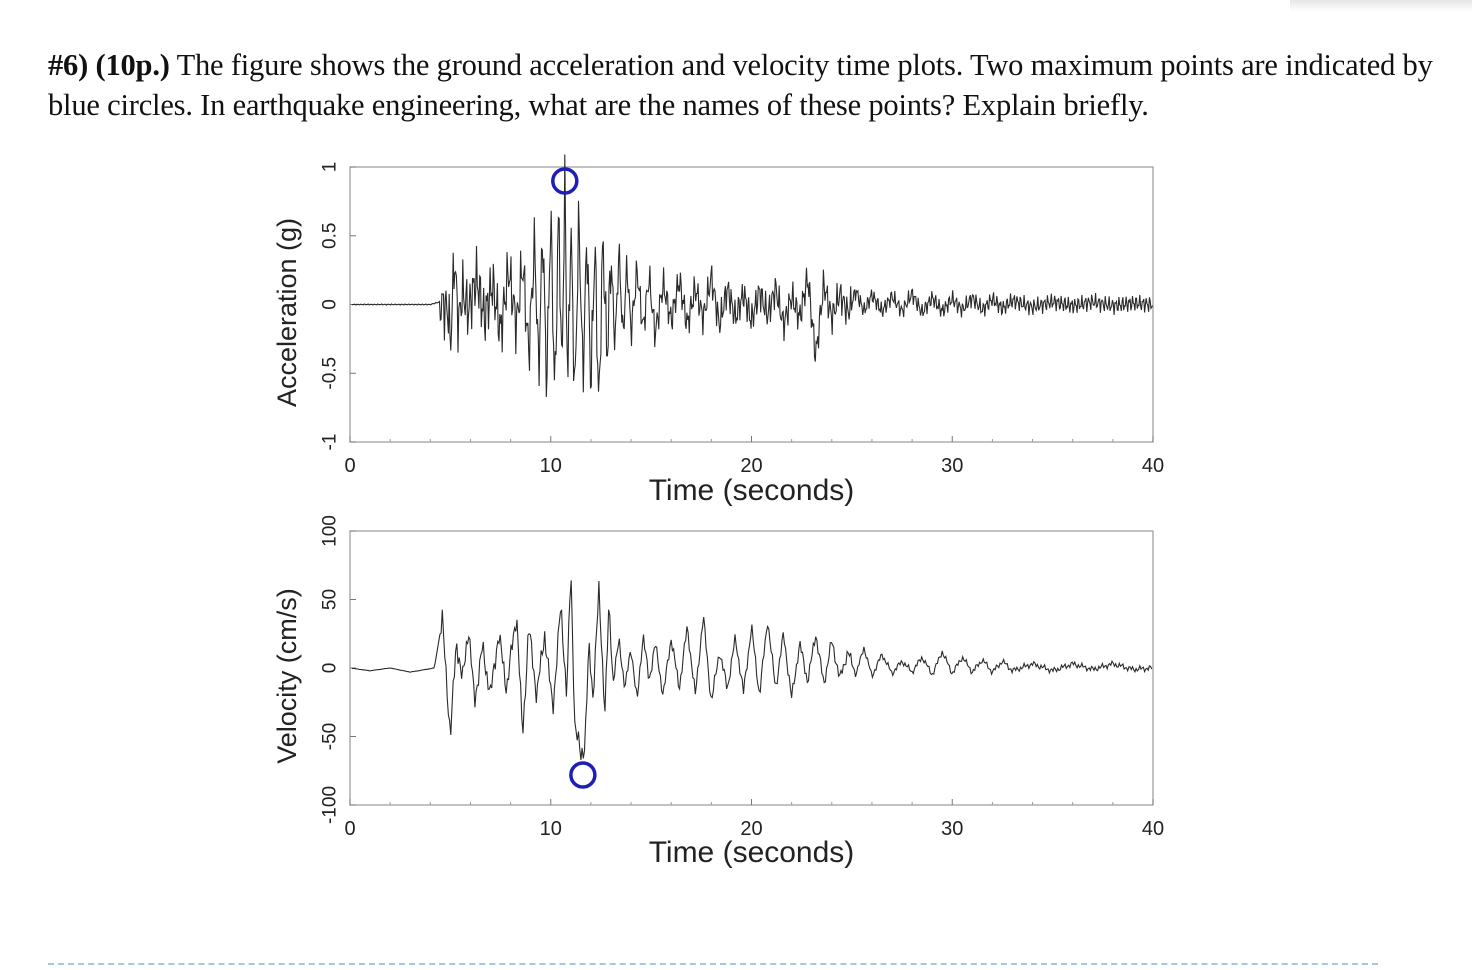 Image resolution: width=1472 pixels, height=970 pixels. What do you see at coordinates (330, 531) in the screenshot?
I see `y-tick-label: 100` at bounding box center [330, 531].